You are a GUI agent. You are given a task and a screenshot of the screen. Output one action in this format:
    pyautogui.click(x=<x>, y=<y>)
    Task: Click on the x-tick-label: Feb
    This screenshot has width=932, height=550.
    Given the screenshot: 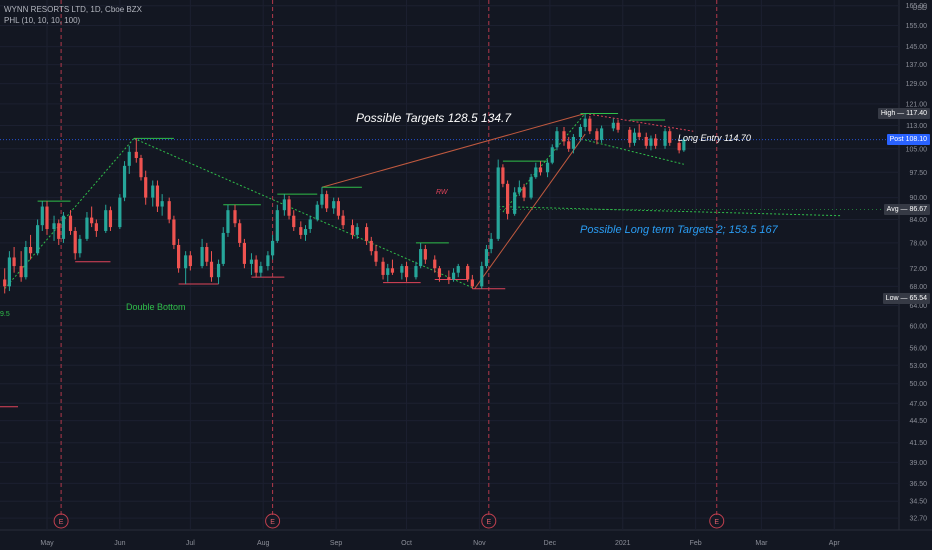 What is the action you would take?
    pyautogui.click(x=696, y=543)
    